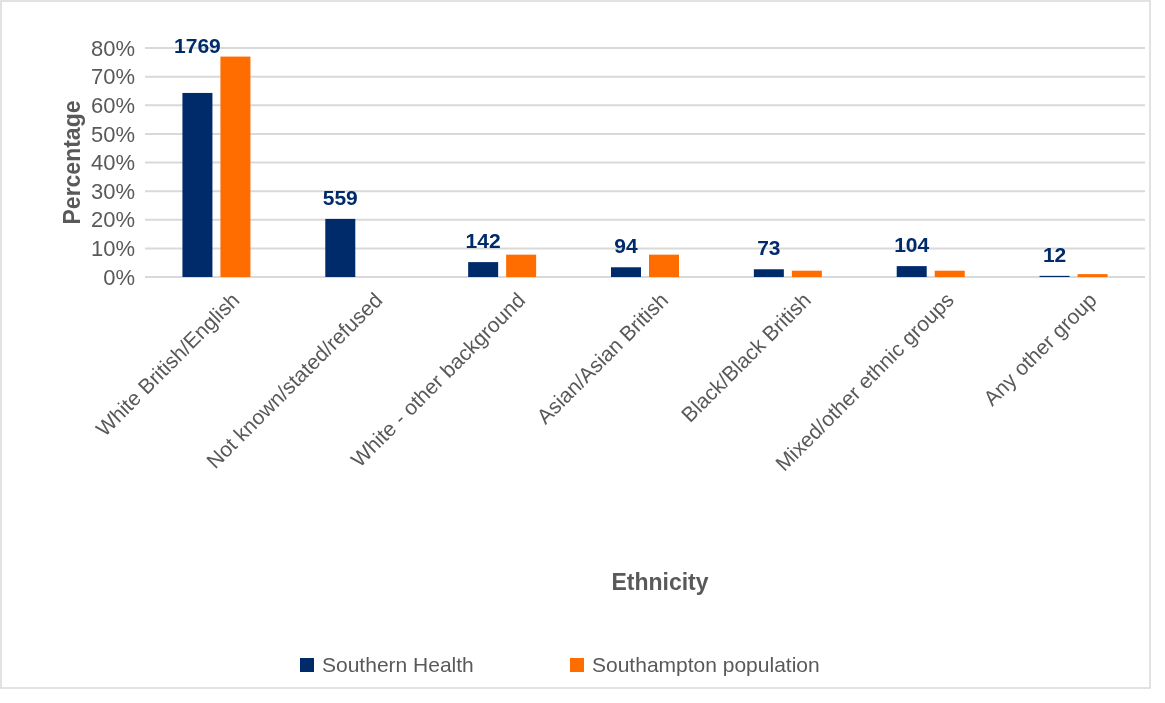 The height and width of the screenshot is (703, 1165). Describe the element at coordinates (112, 220) in the screenshot. I see `y-tick-label: 20%` at that location.